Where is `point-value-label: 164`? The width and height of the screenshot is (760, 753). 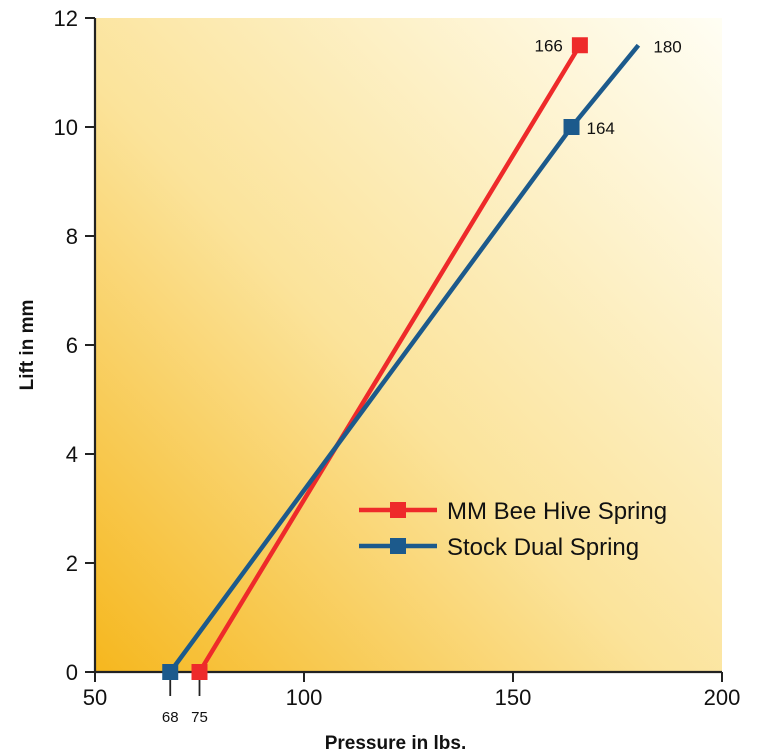
point-value-label: 164 is located at coordinates (601, 128).